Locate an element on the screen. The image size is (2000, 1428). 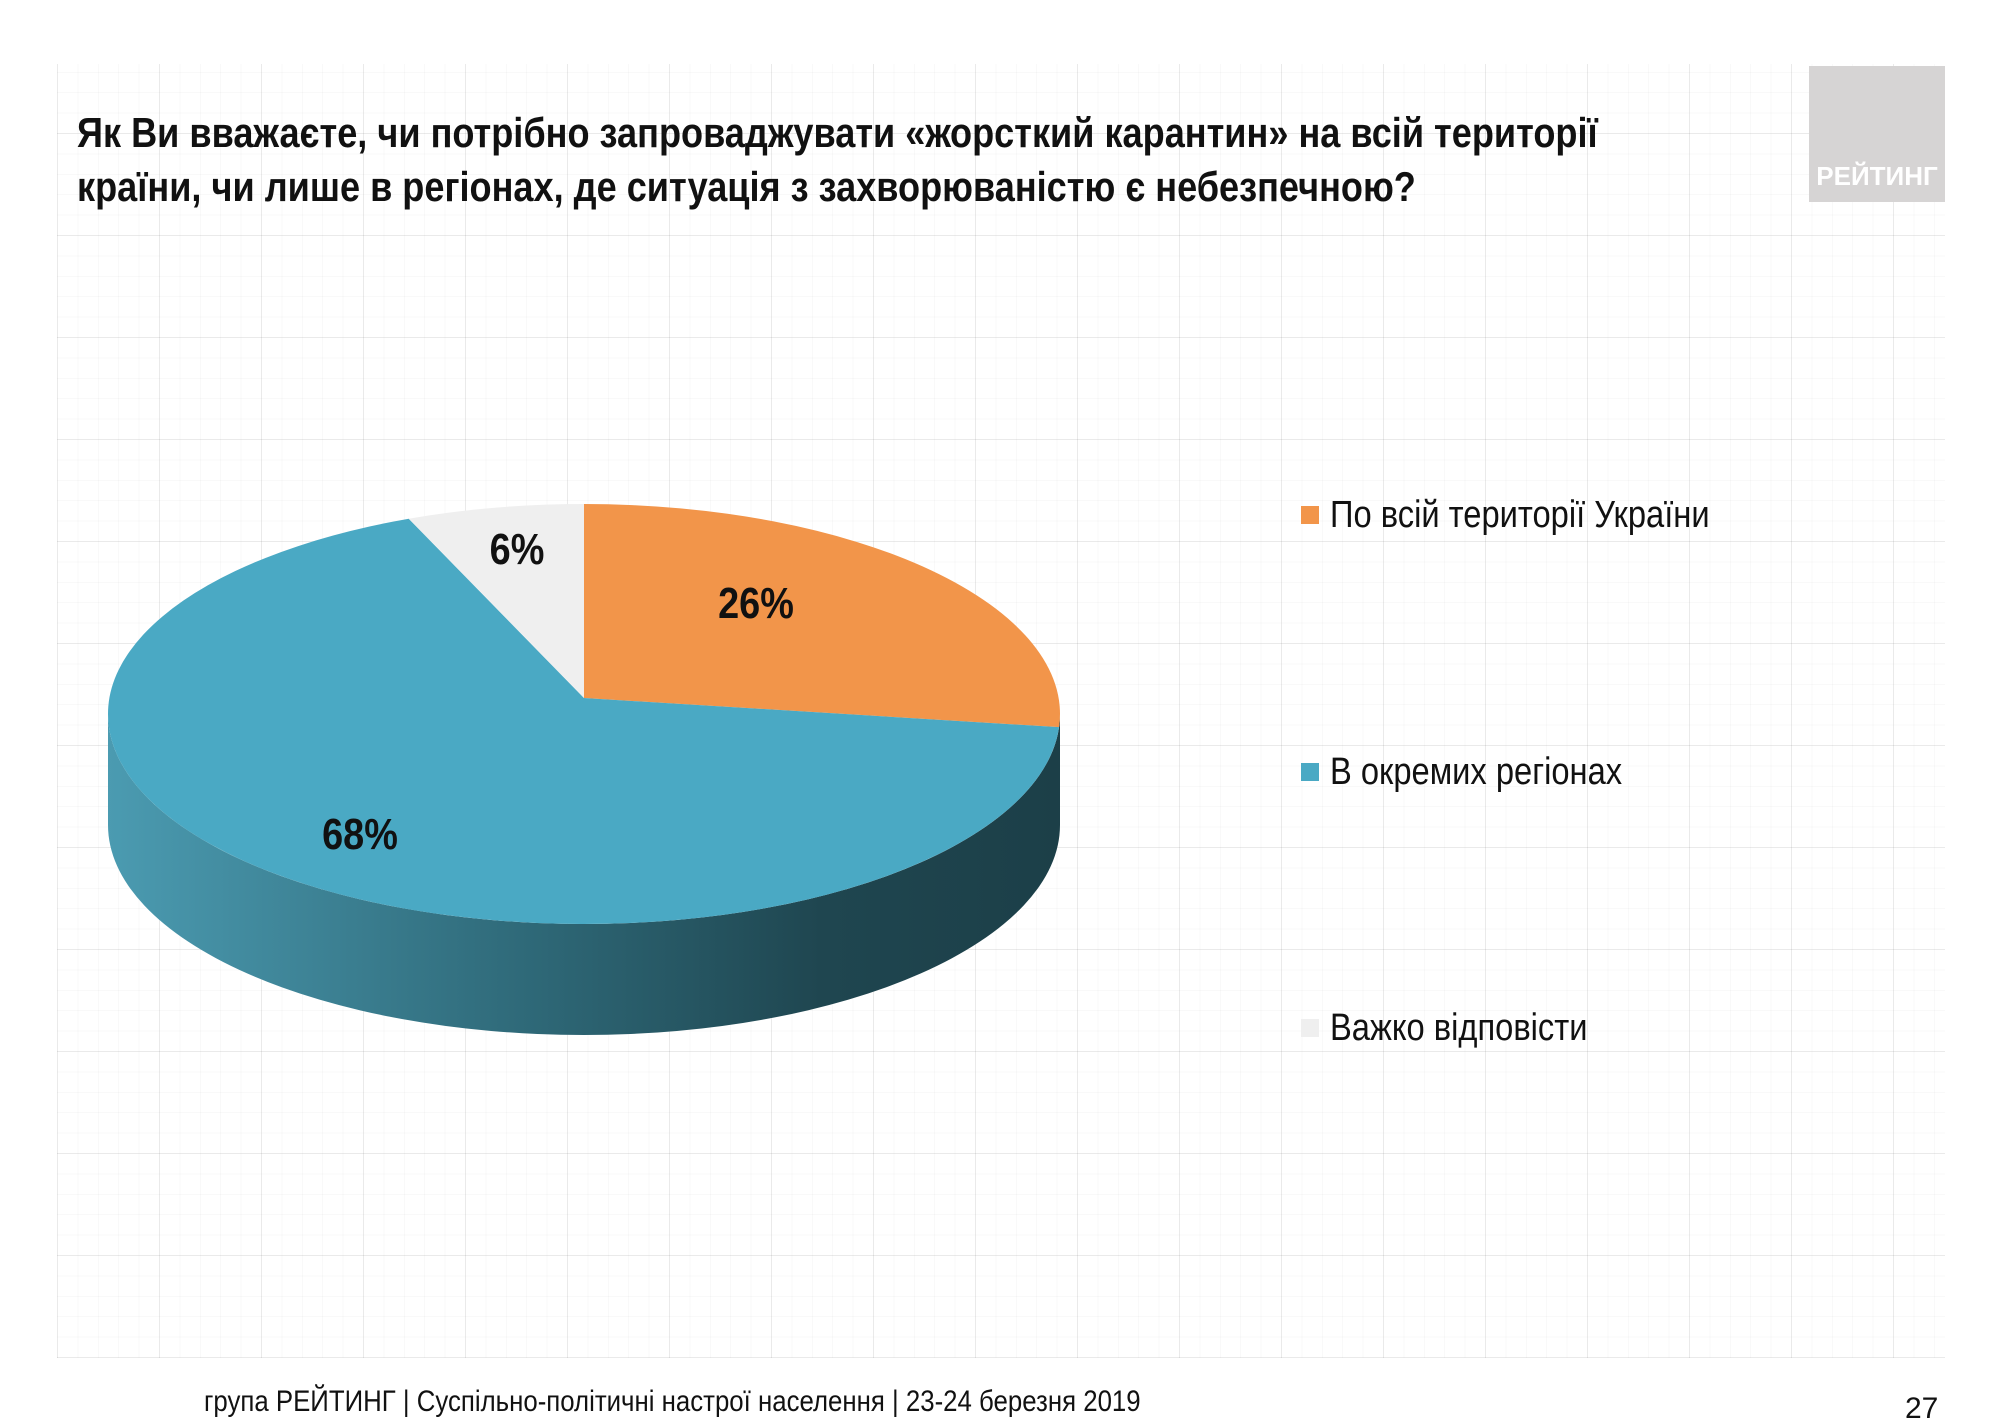
data-label-1: 68% is located at coordinates (360, 833).